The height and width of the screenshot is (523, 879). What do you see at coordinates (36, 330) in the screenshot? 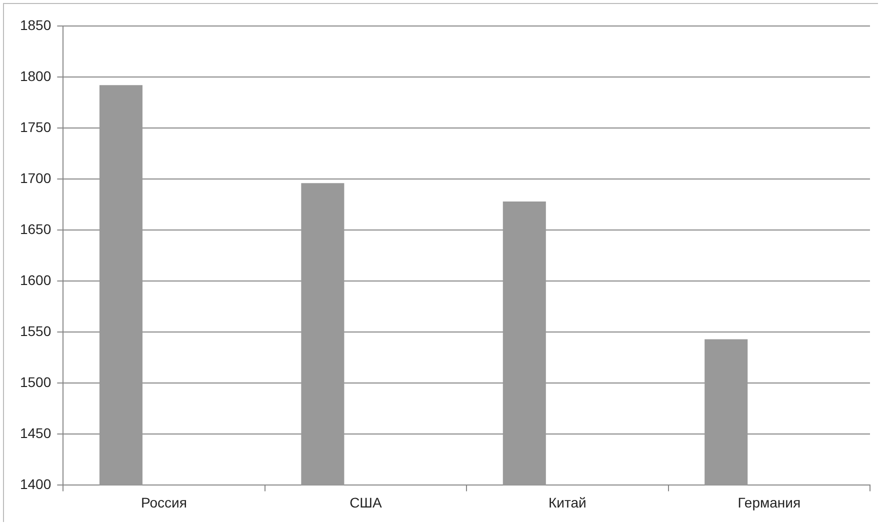
I see `y-tick-label: 1550` at bounding box center [36, 330].